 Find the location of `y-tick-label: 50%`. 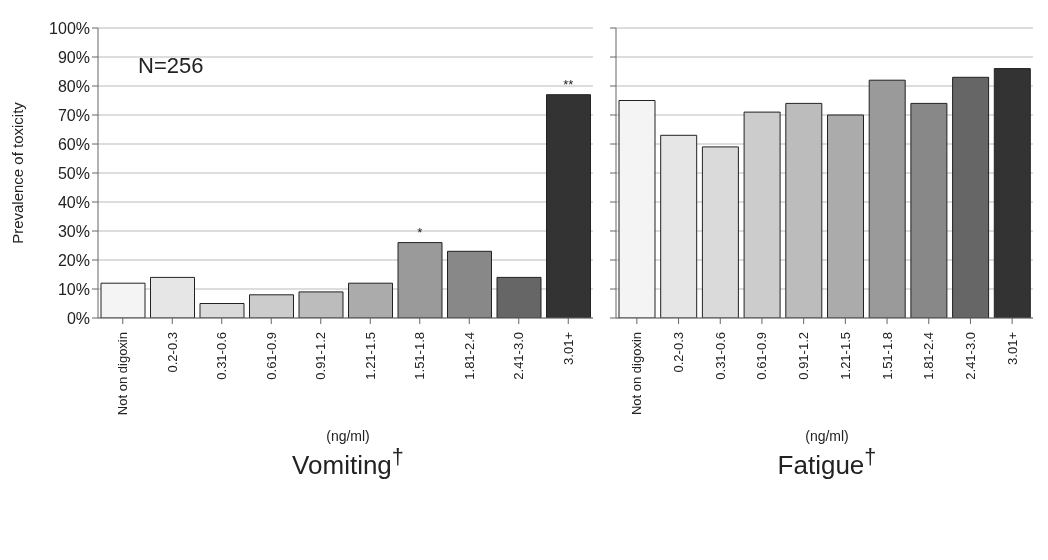

y-tick-label: 50% is located at coordinates (73, 173).